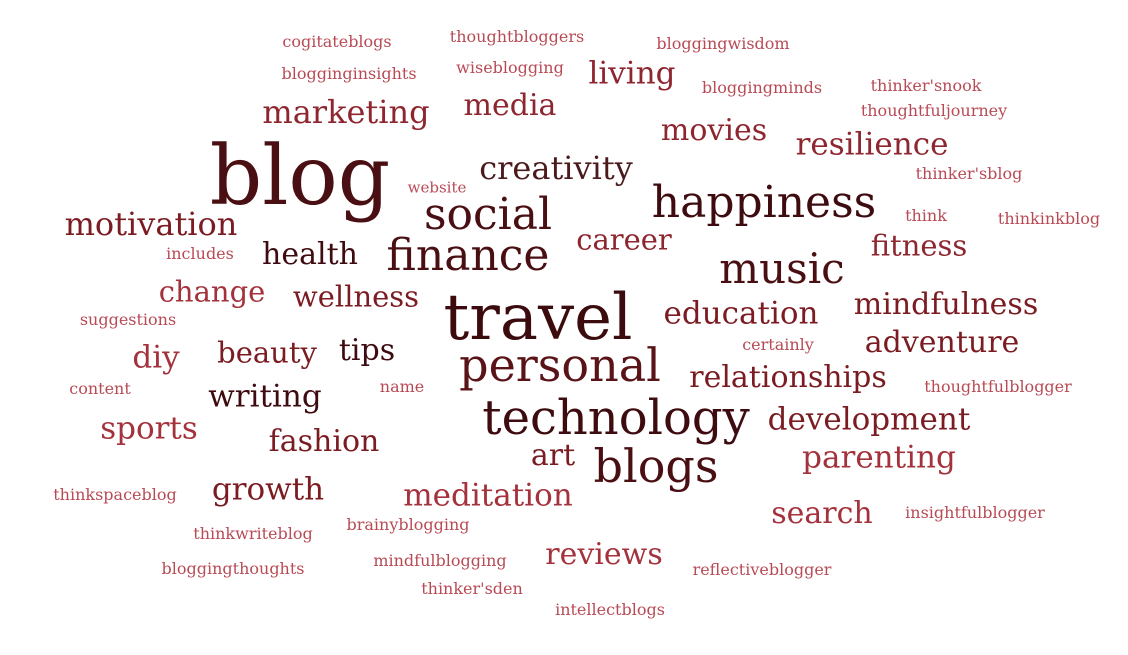 Image resolution: width=1128 pixels, height=655 pixels. What do you see at coordinates (349, 73) in the screenshot?
I see `word-blogginginsights: blogginginsights` at bounding box center [349, 73].